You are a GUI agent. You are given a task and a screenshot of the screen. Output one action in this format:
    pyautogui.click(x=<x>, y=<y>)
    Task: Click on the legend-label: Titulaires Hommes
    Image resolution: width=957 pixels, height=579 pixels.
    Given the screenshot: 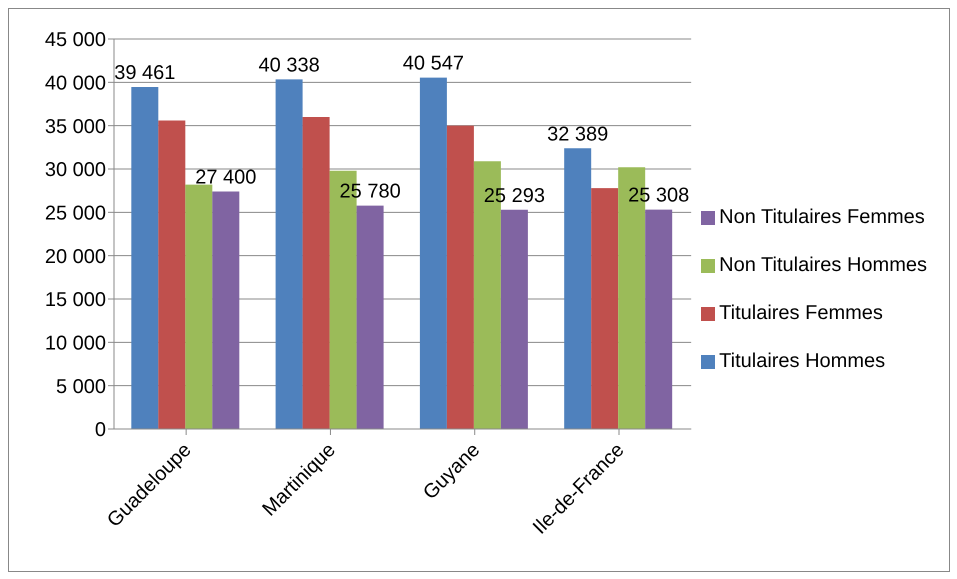 What is the action you would take?
    pyautogui.click(x=802, y=361)
    